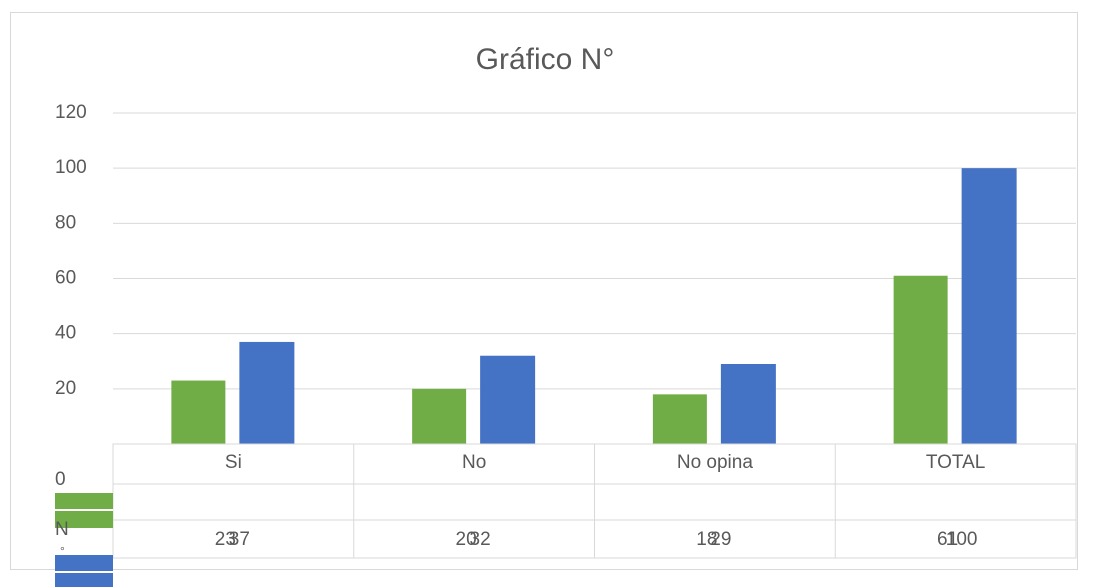  What do you see at coordinates (239, 539) in the screenshot?
I see `table-value: 37` at bounding box center [239, 539].